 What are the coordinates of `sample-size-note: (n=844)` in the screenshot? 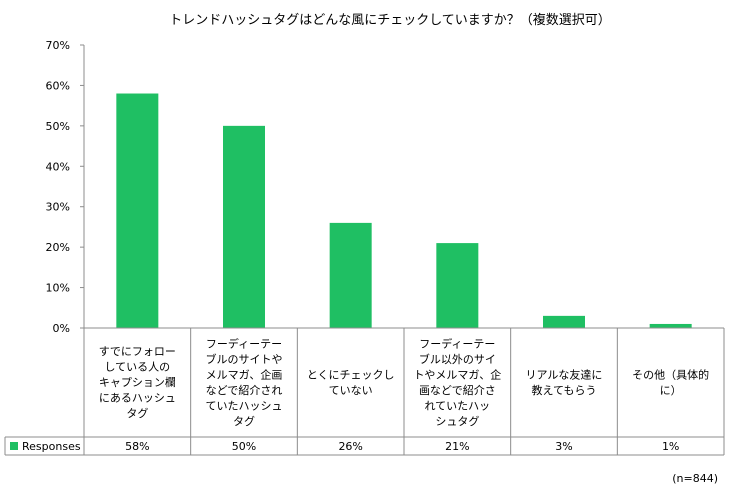 It's located at (695, 478).